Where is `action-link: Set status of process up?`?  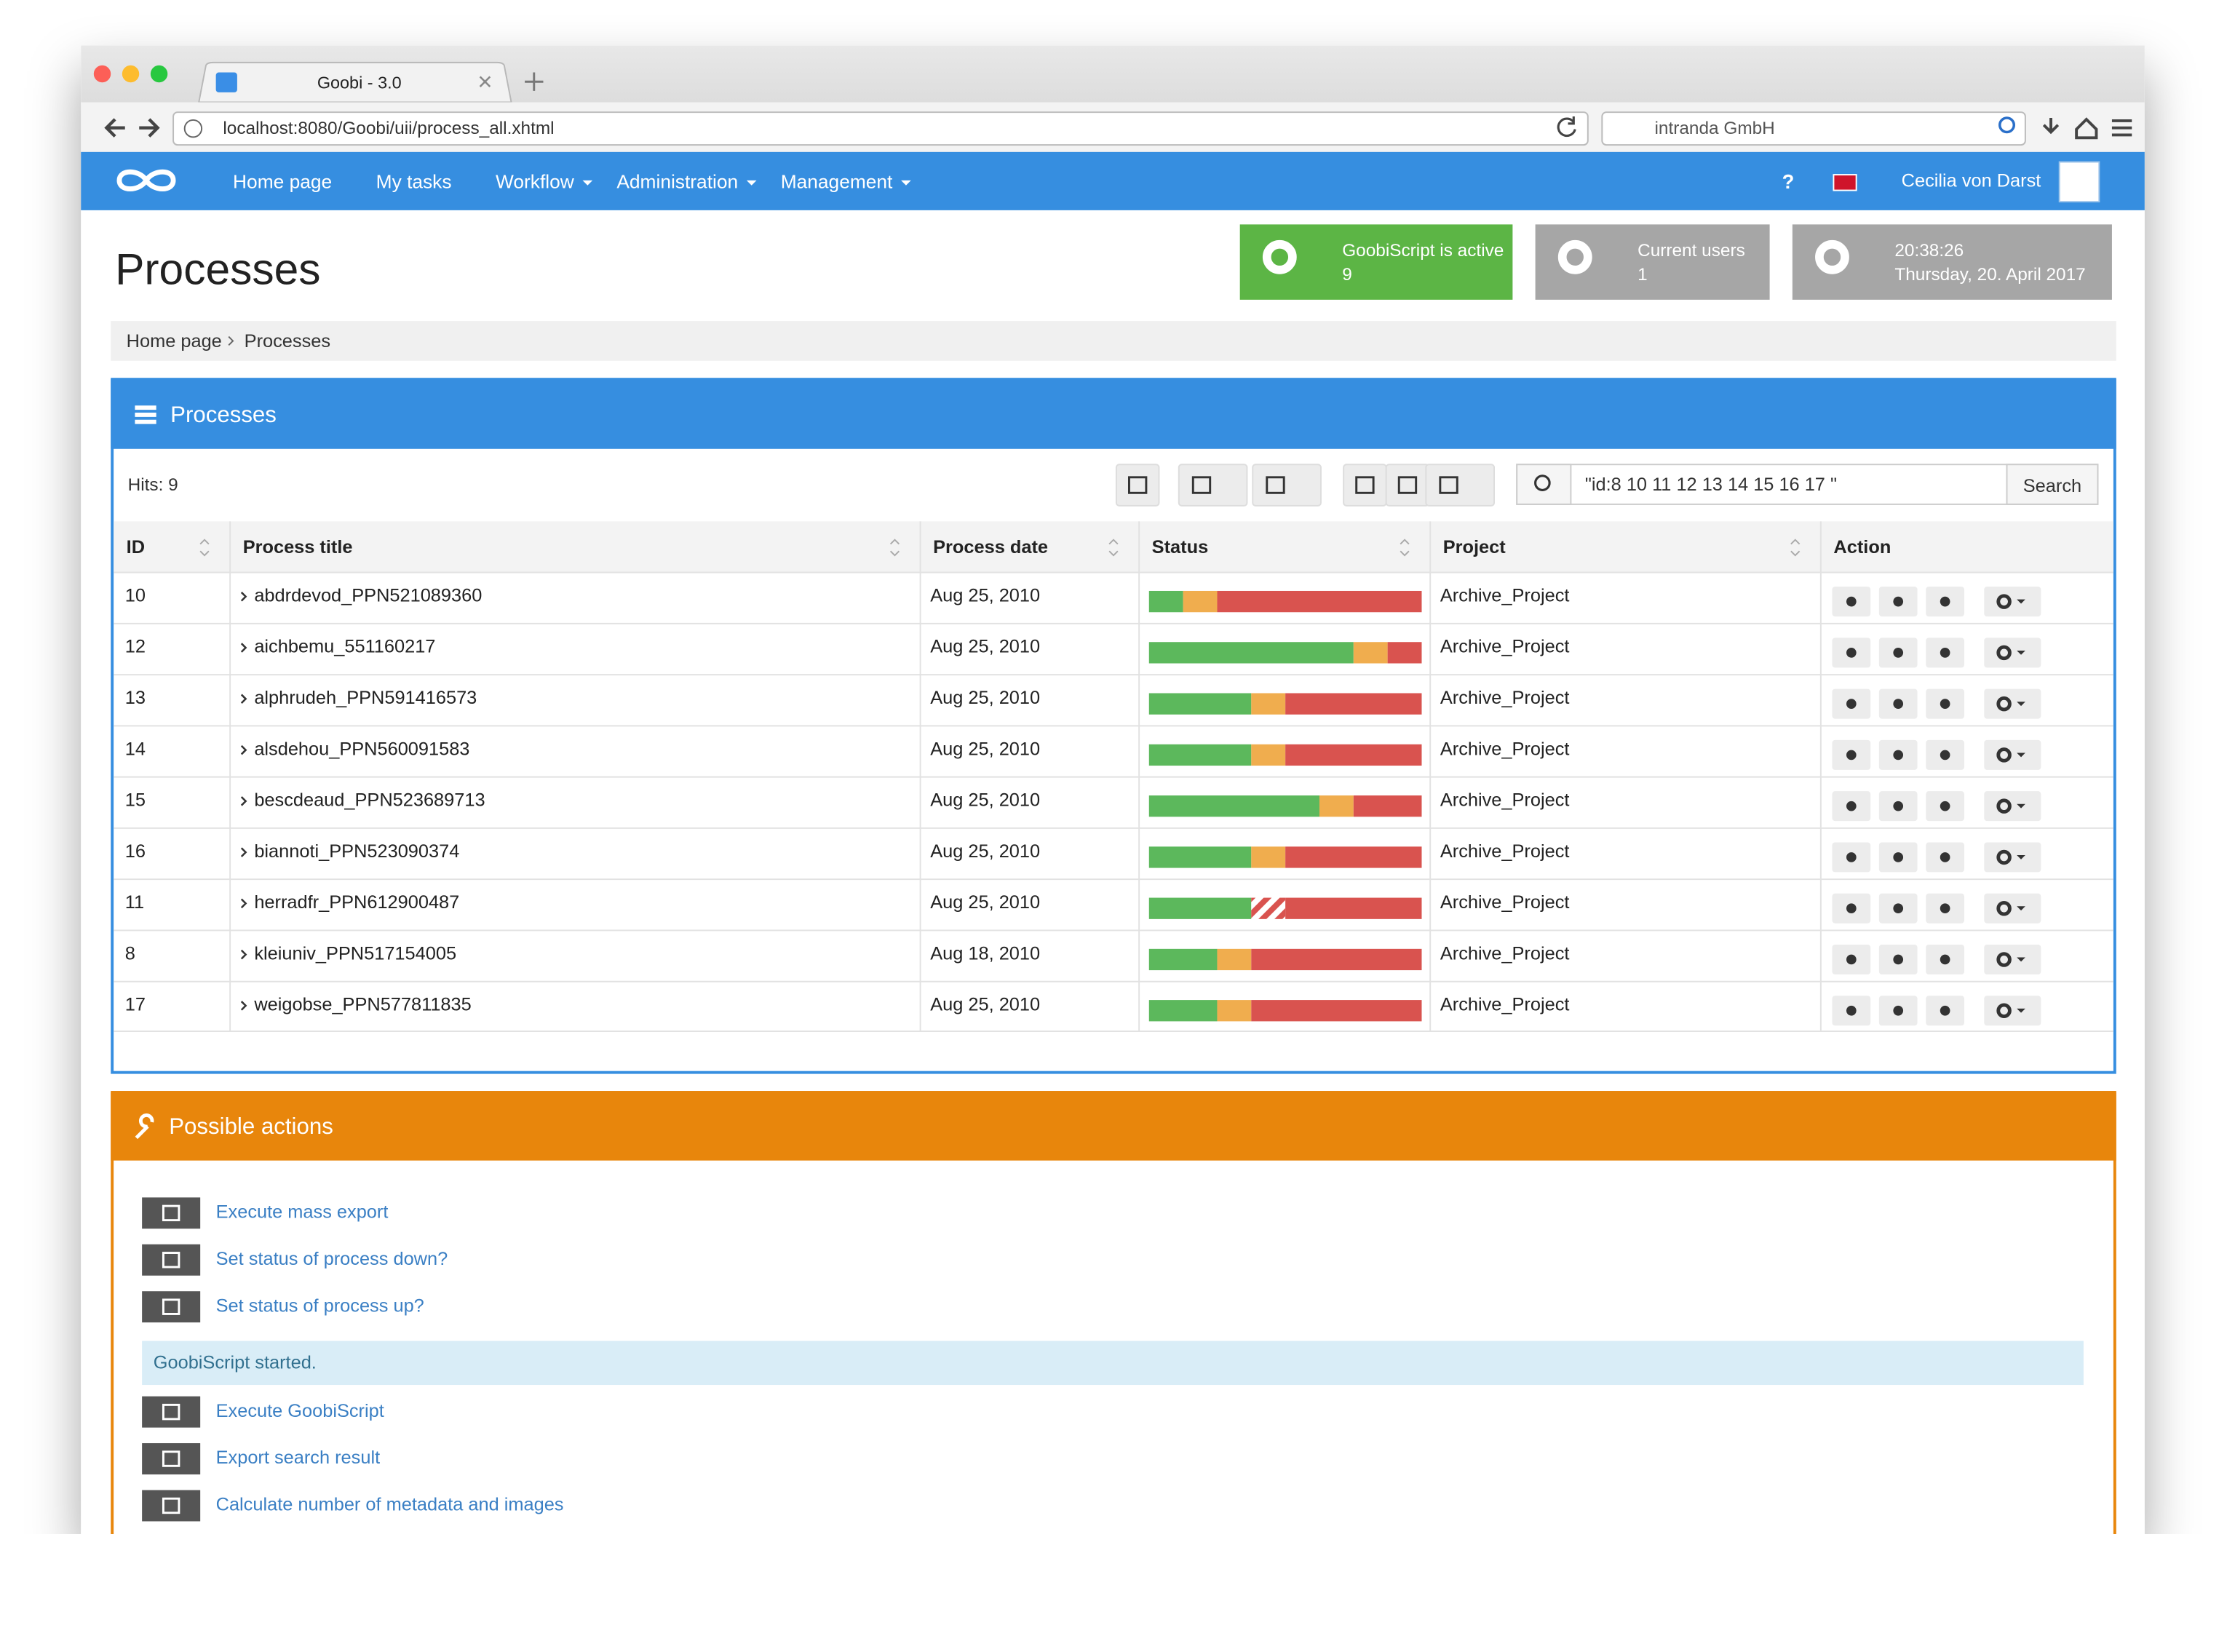
action-link: Set status of process up? is located at coordinates (320, 1305).